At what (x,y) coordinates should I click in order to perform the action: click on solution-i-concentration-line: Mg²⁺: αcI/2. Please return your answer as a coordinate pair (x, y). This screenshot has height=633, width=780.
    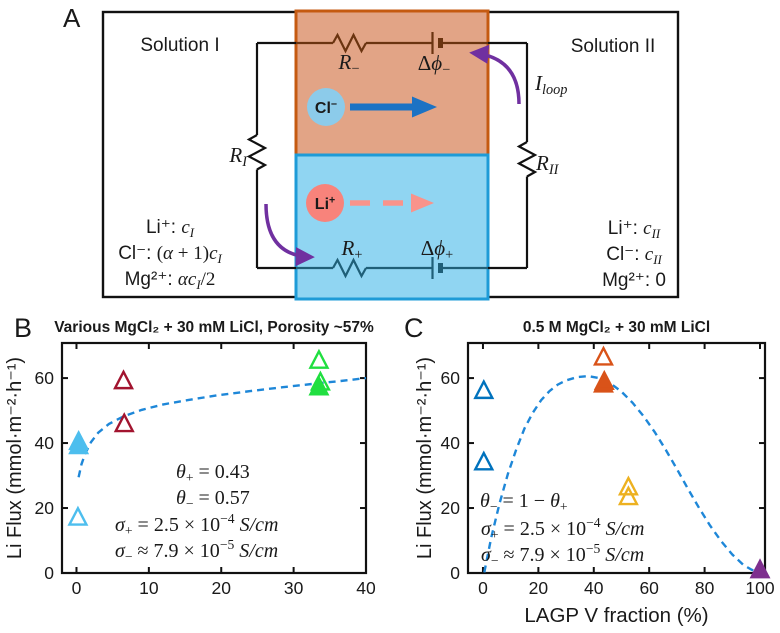
    Looking at the image, I should click on (170, 280).